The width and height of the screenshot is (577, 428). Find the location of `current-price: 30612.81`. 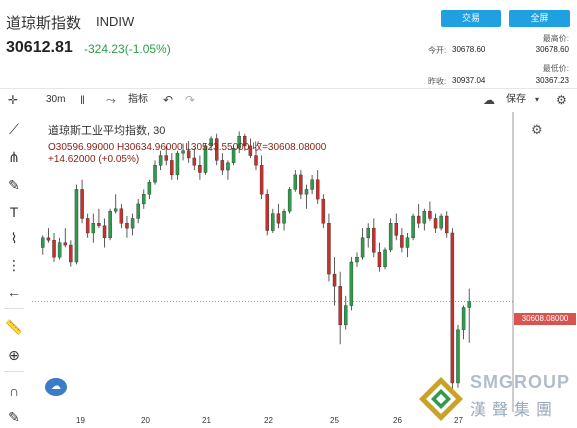

current-price: 30612.81 is located at coordinates (39, 47).